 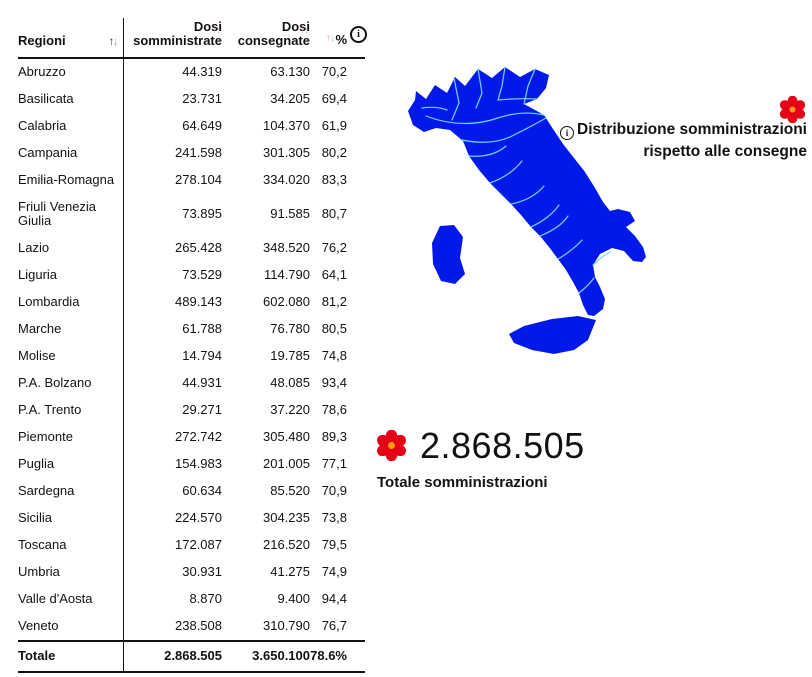 I want to click on percent: 83,3, so click(x=334, y=179).